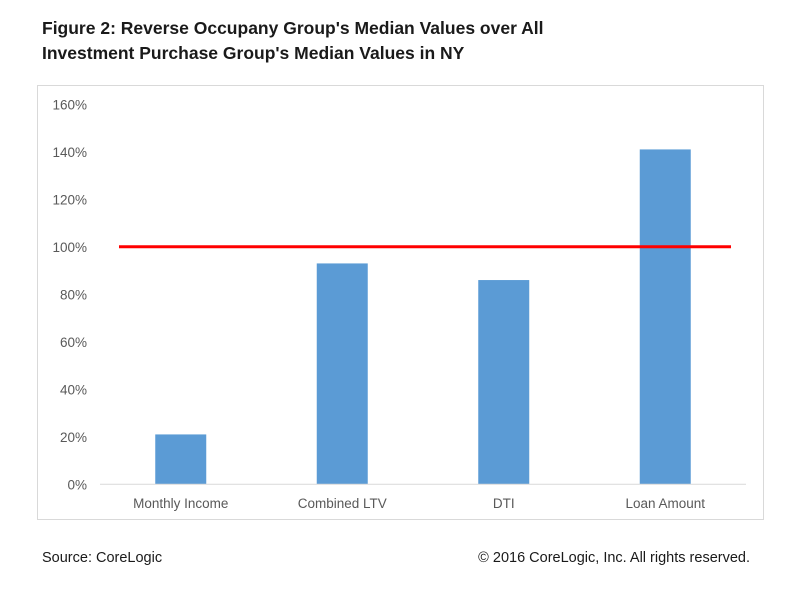  What do you see at coordinates (73, 342) in the screenshot?
I see `y-tick-label: 60%` at bounding box center [73, 342].